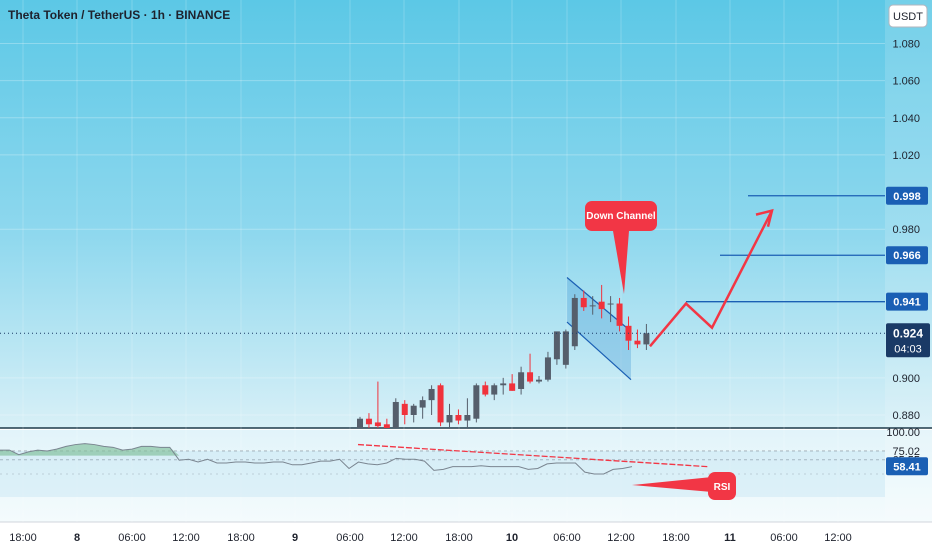  I want to click on price-tick-label: 1.060, so click(906, 82).